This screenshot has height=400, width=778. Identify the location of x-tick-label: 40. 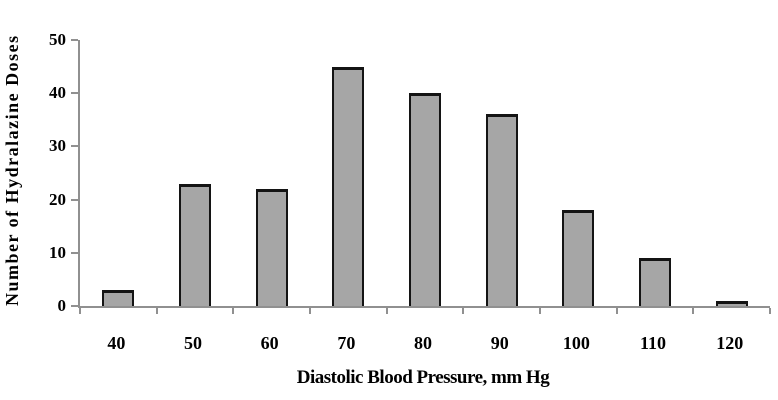
(116, 343).